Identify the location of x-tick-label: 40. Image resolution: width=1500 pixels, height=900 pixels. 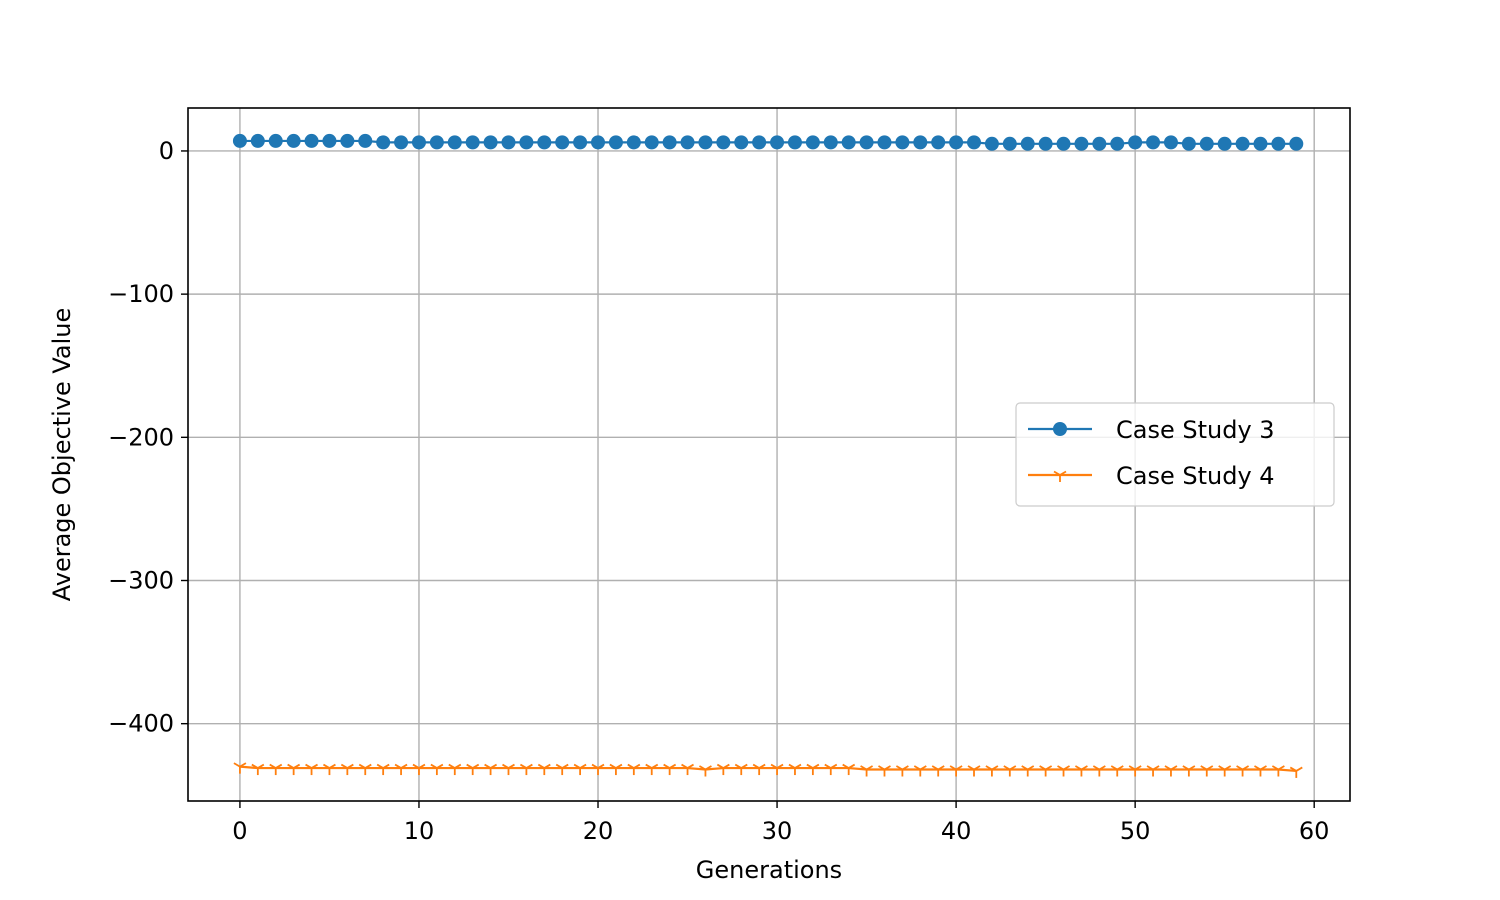
(956, 831).